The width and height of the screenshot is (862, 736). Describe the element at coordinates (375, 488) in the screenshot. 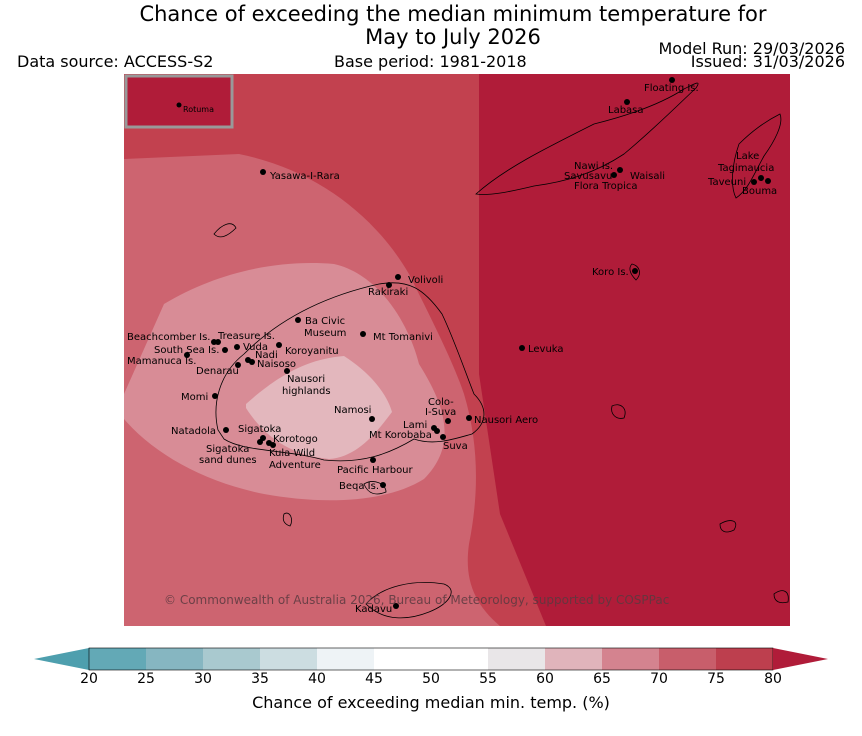

I see `beqa-coast` at that location.